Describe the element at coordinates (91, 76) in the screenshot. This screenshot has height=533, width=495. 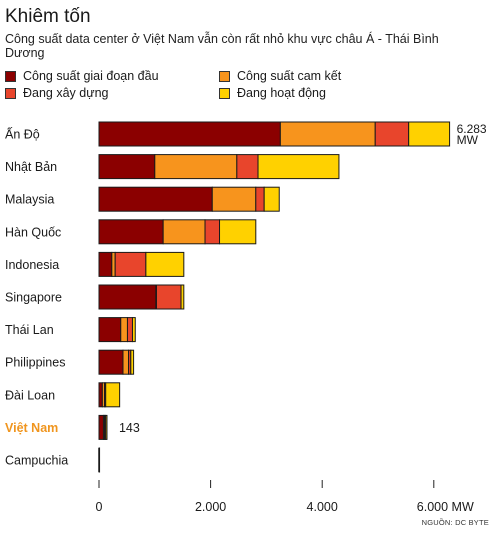
I see `legend-label-initial-capacity: Công suất giai đoạn đầu` at that location.